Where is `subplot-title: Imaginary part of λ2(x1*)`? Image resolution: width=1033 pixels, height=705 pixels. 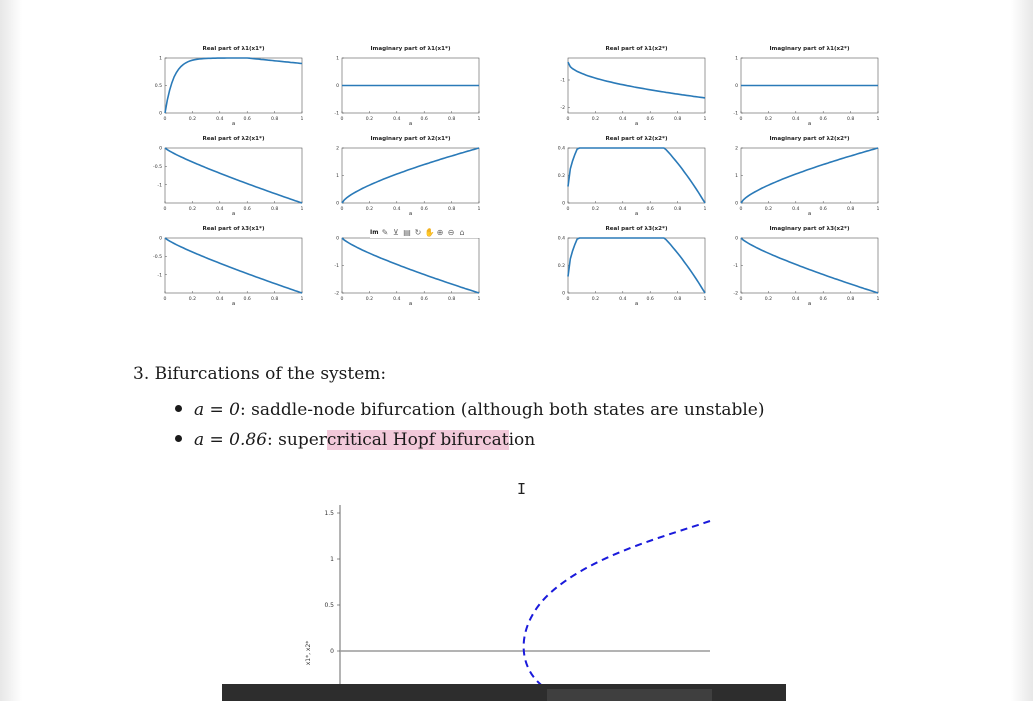 subplot-title: Imaginary part of λ2(x1*) is located at coordinates (410, 139).